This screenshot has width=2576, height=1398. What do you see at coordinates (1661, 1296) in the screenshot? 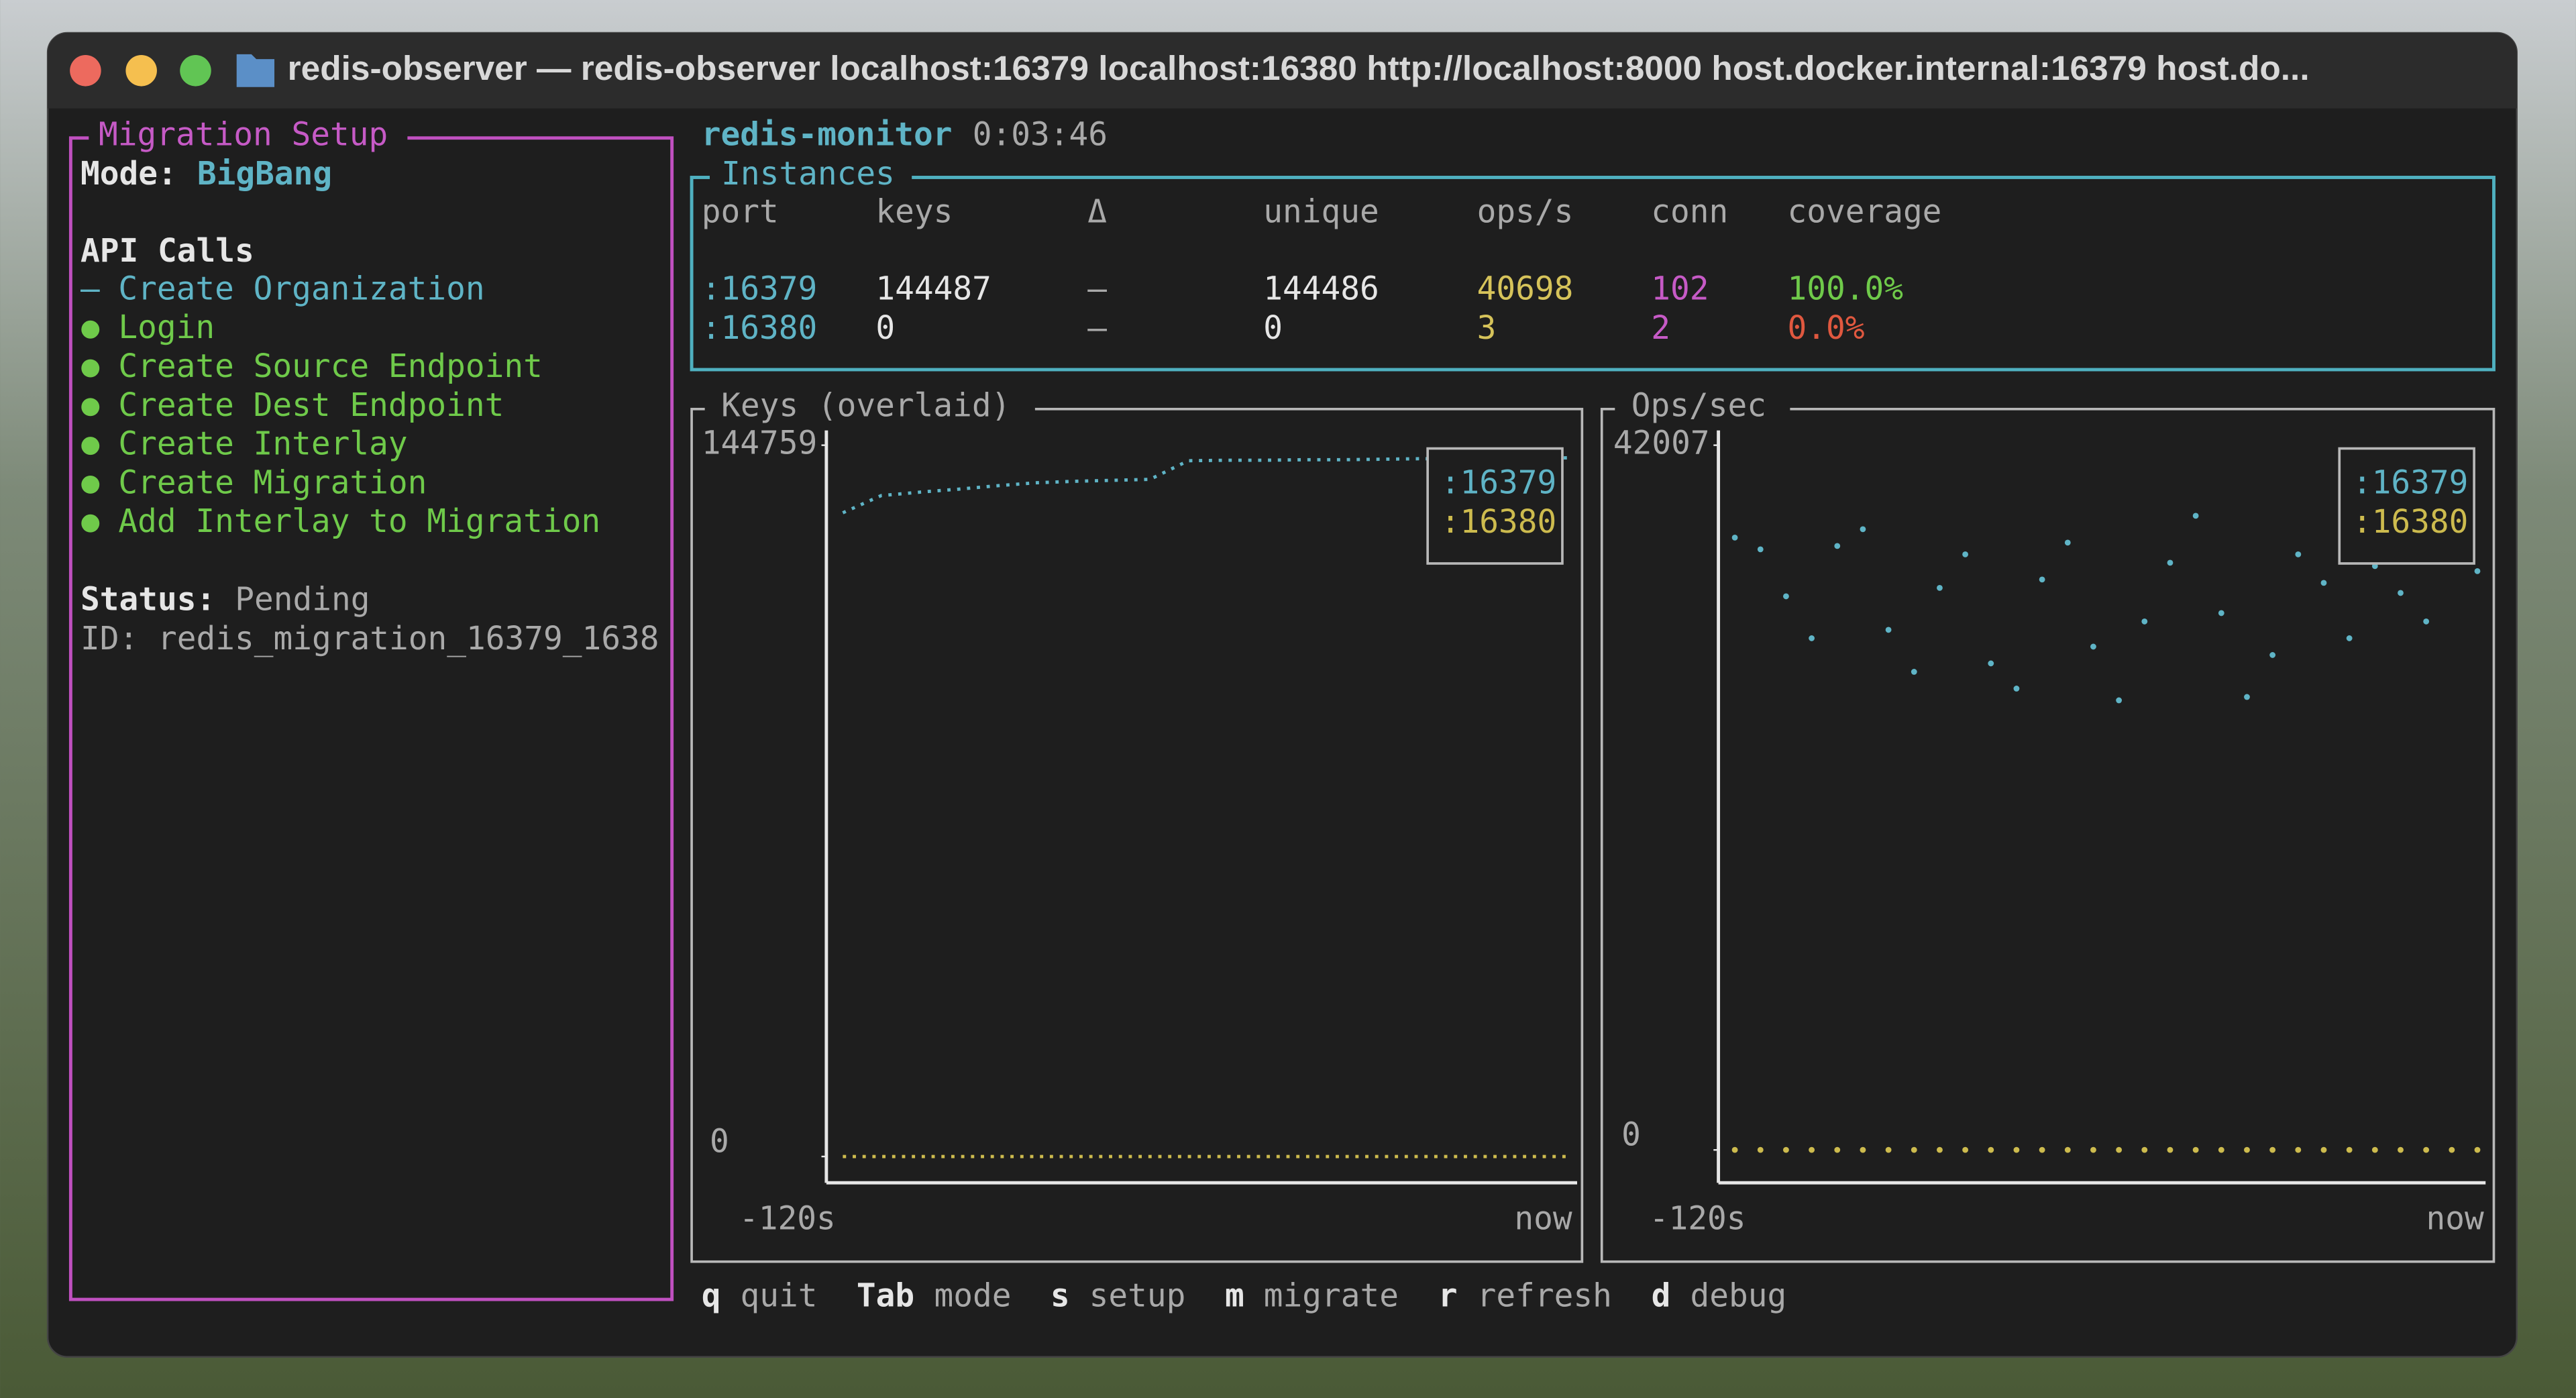
I see `key-hint: d` at bounding box center [1661, 1296].